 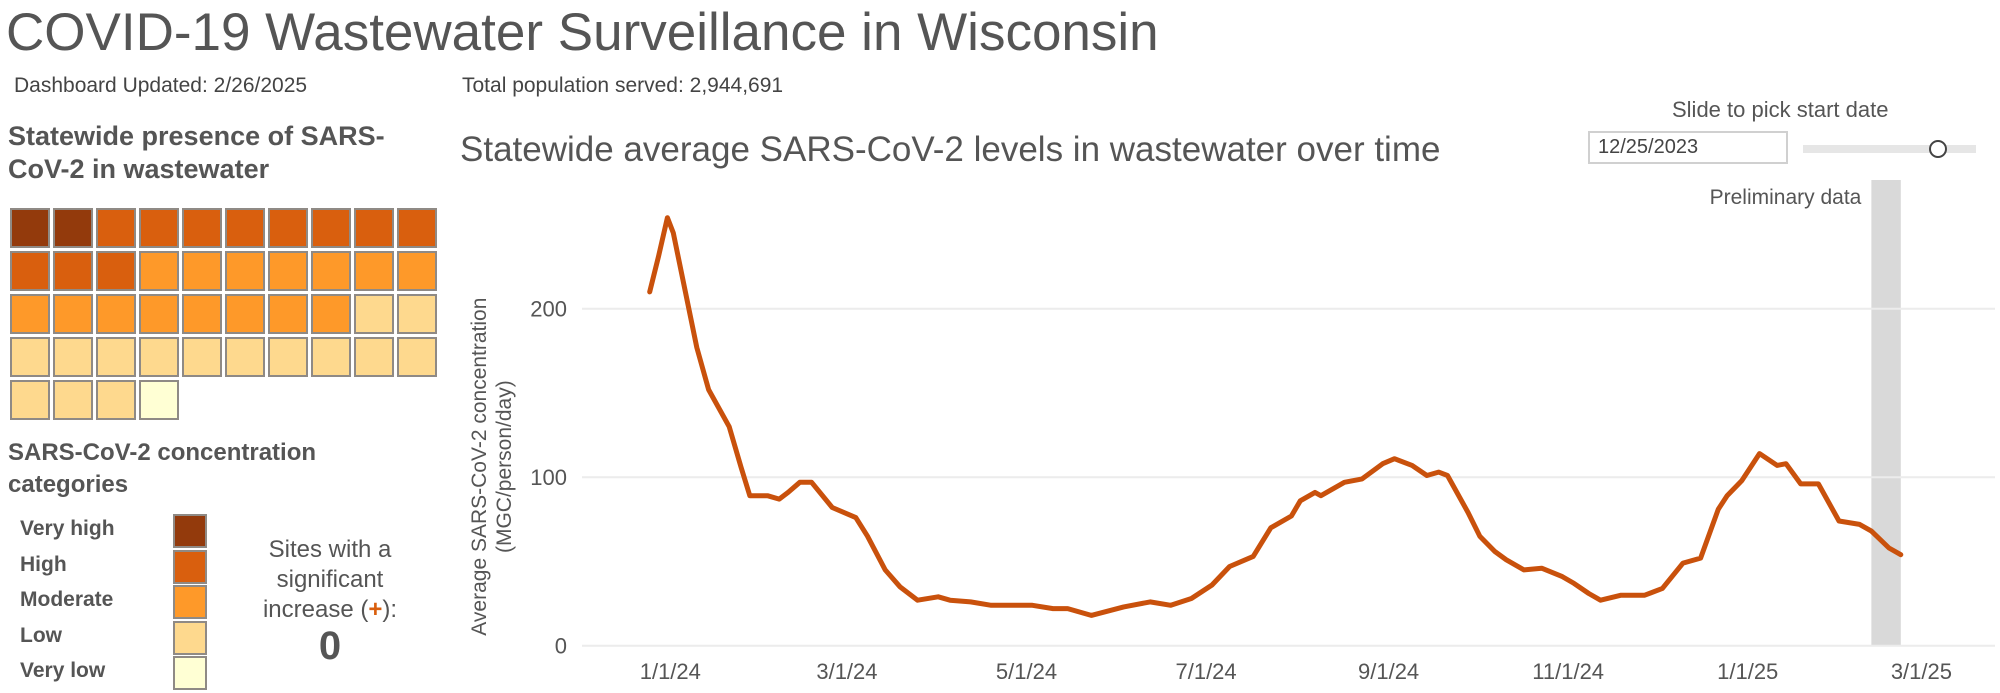 I want to click on legend-label: Low, so click(x=41, y=635).